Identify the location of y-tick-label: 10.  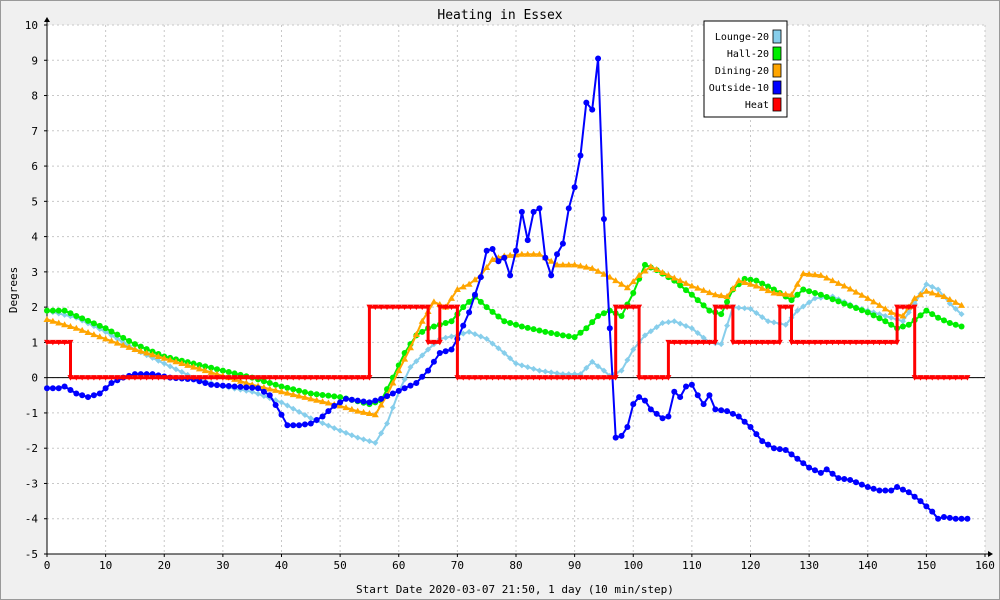
(31, 25).